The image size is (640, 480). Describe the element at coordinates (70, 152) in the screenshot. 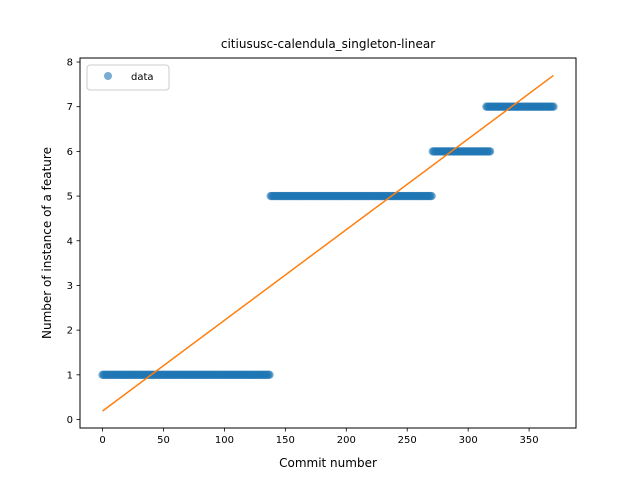

I see `y-tick-label: 6` at that location.